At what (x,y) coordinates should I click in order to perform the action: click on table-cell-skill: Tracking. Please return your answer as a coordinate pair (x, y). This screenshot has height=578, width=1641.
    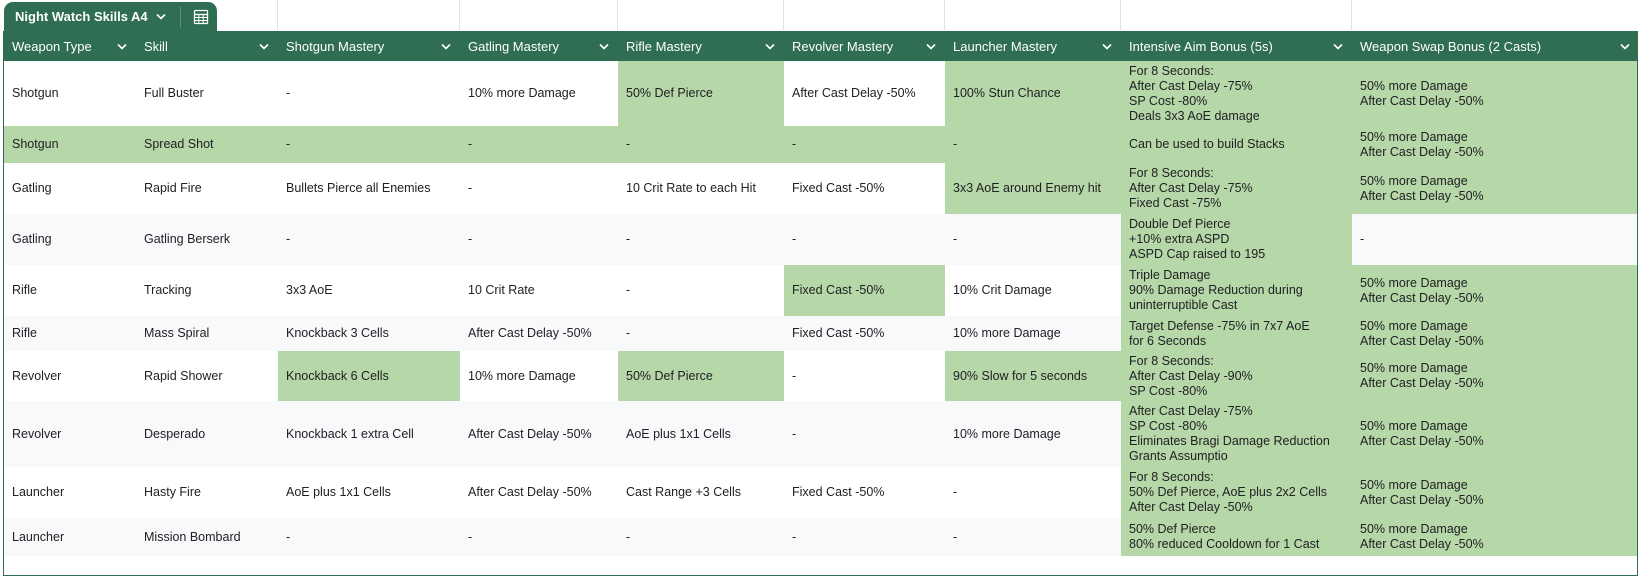
    Looking at the image, I should click on (207, 290).